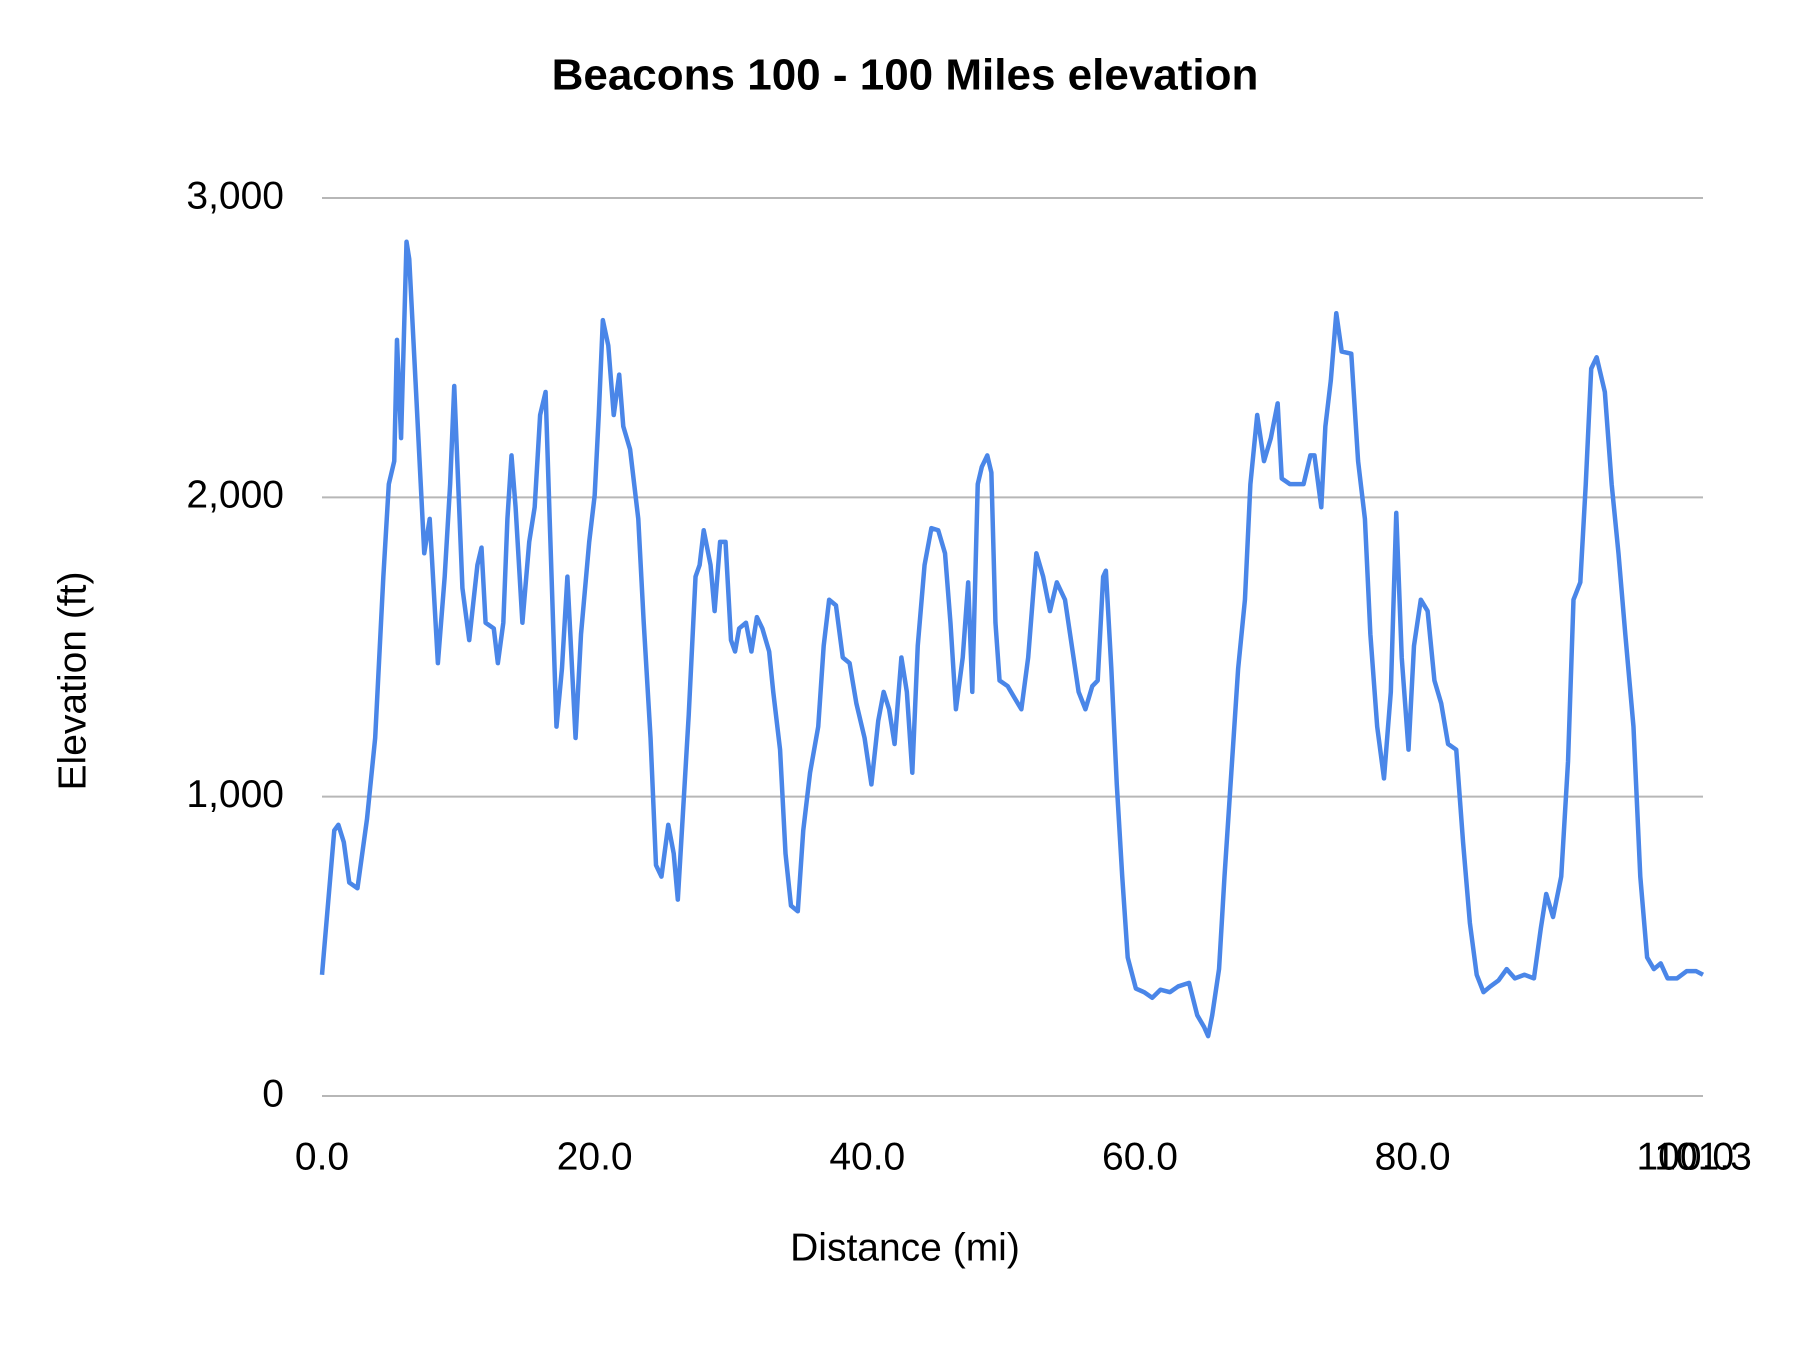 The image size is (1800, 1350). Describe the element at coordinates (322, 1156) in the screenshot. I see `x-tick-label: 0.0` at that location.